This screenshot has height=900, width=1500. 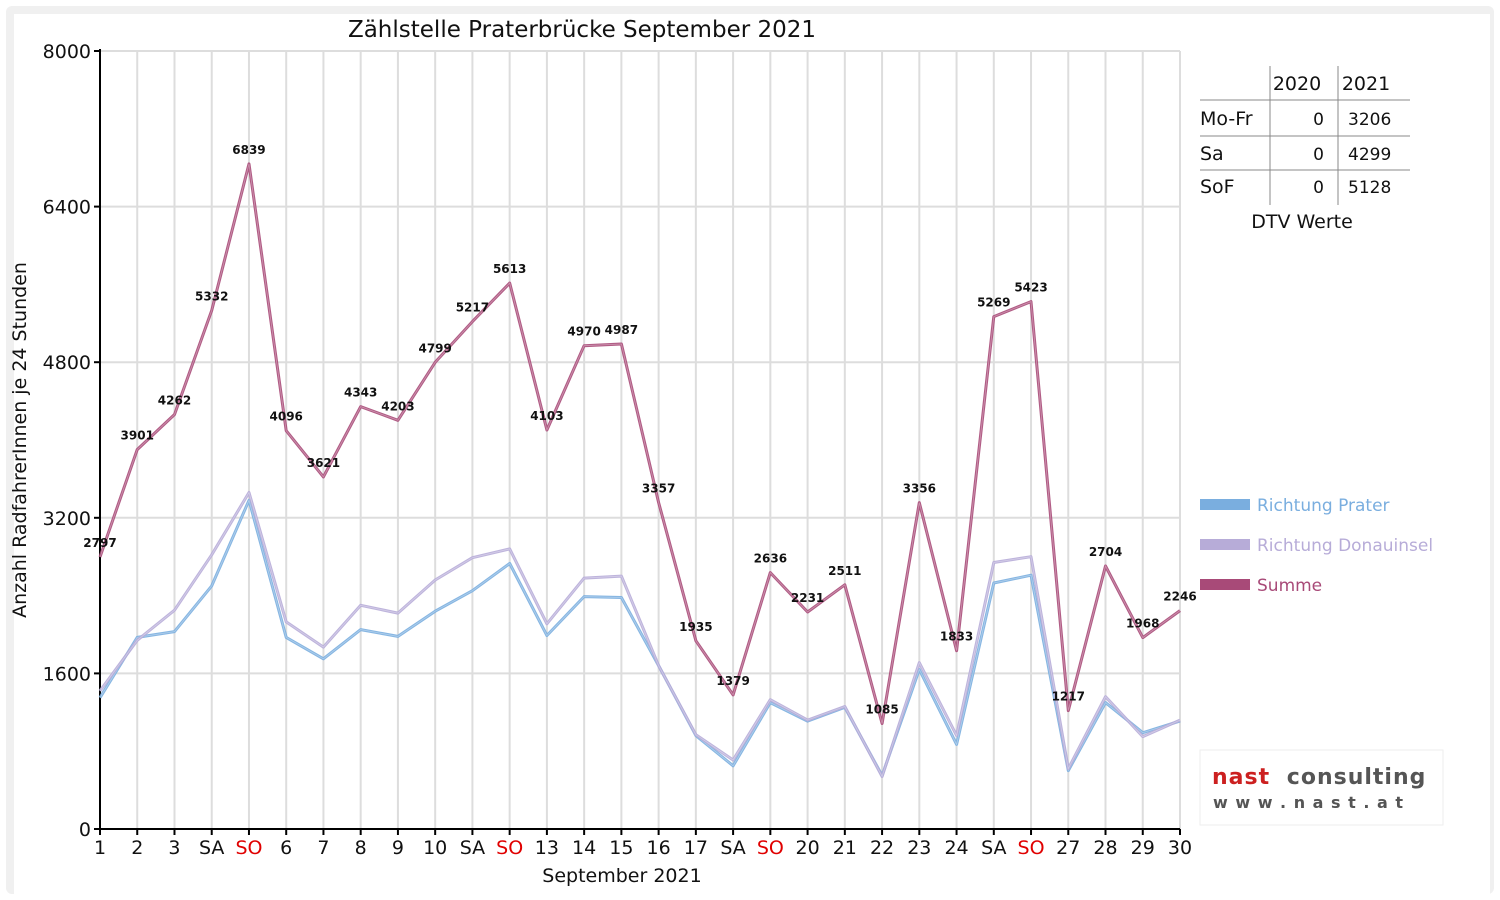 I want to click on data-label: 6839, so click(x=248, y=150).